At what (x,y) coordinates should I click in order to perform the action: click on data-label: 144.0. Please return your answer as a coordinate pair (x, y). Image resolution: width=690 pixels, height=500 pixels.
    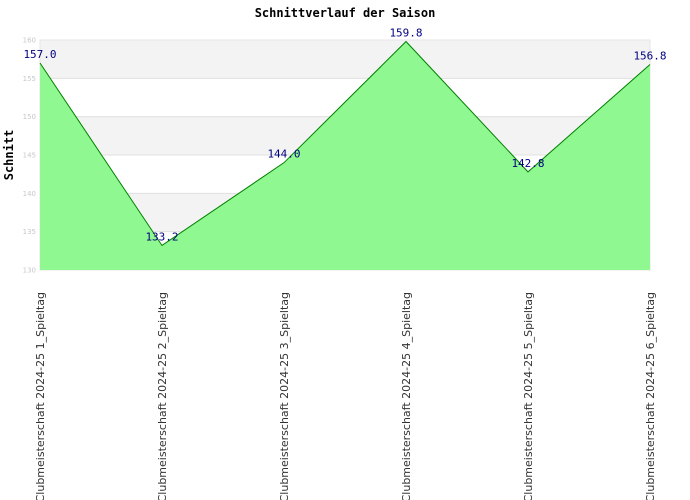
    Looking at the image, I should click on (283, 154).